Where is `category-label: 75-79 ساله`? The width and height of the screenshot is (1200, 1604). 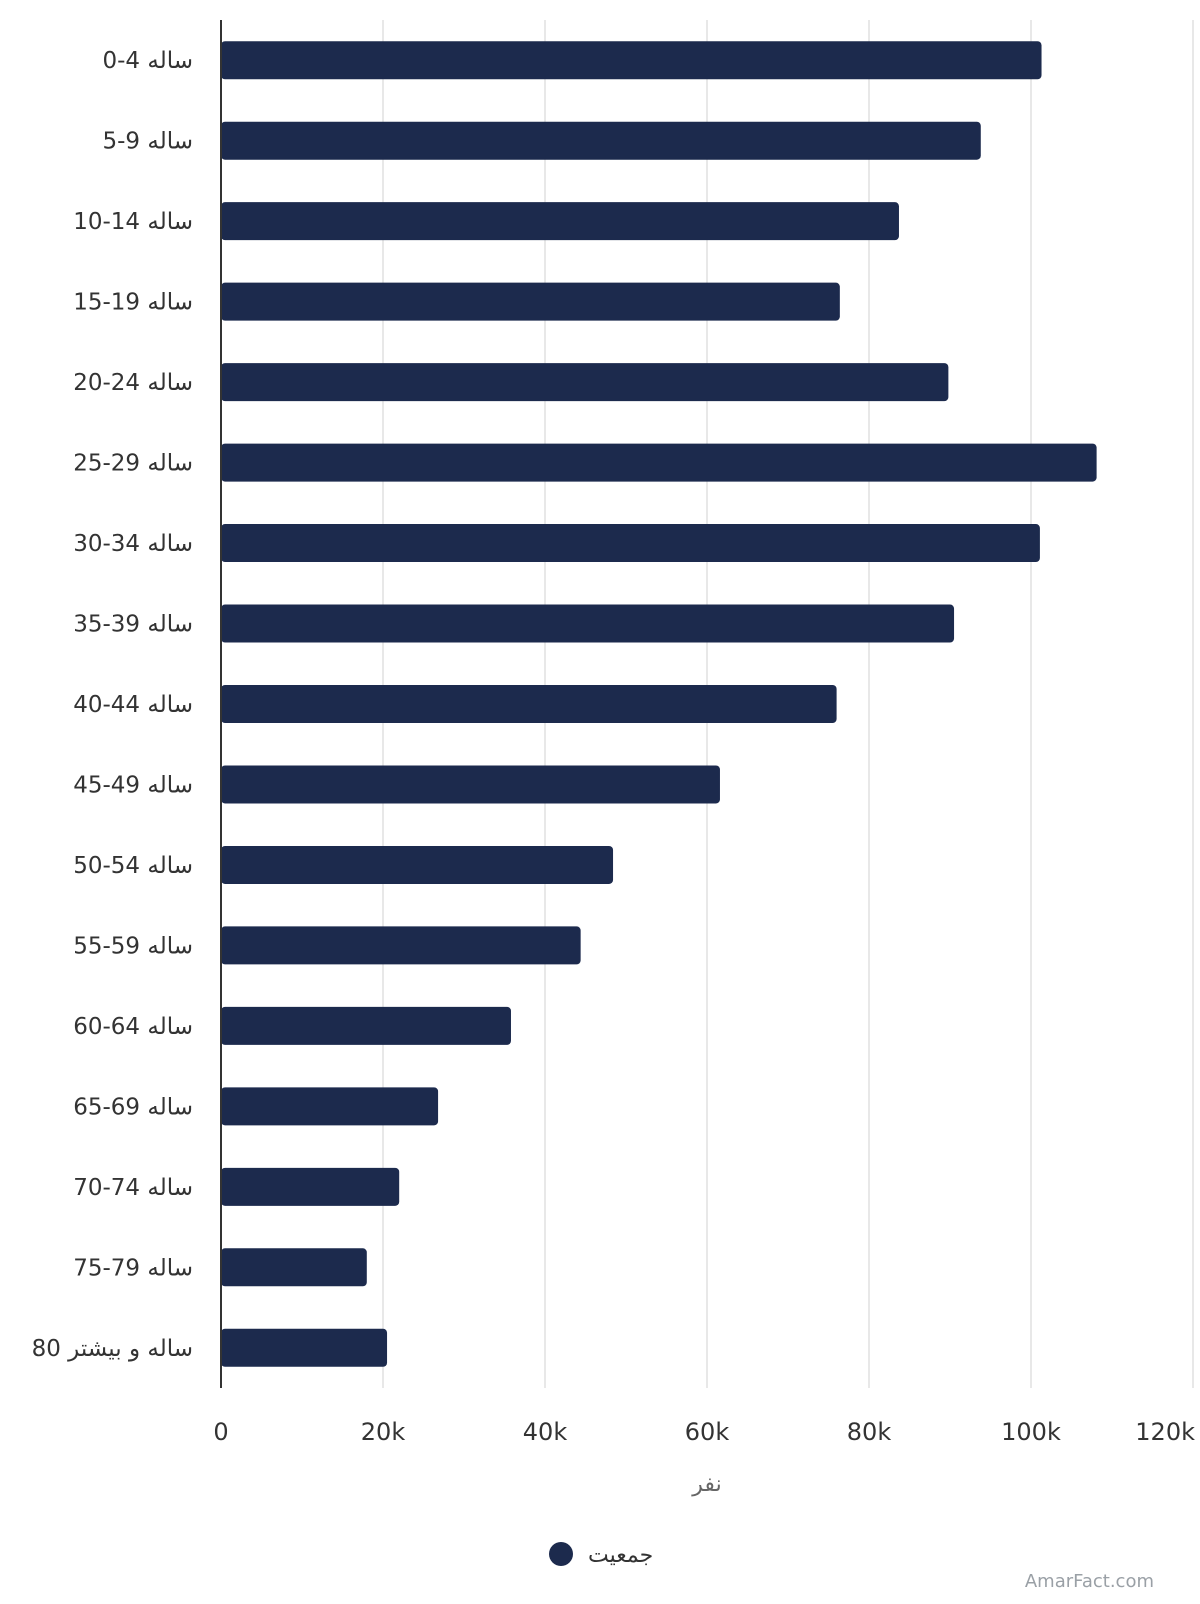
category-label: 75-79 ساله is located at coordinates (133, 1268).